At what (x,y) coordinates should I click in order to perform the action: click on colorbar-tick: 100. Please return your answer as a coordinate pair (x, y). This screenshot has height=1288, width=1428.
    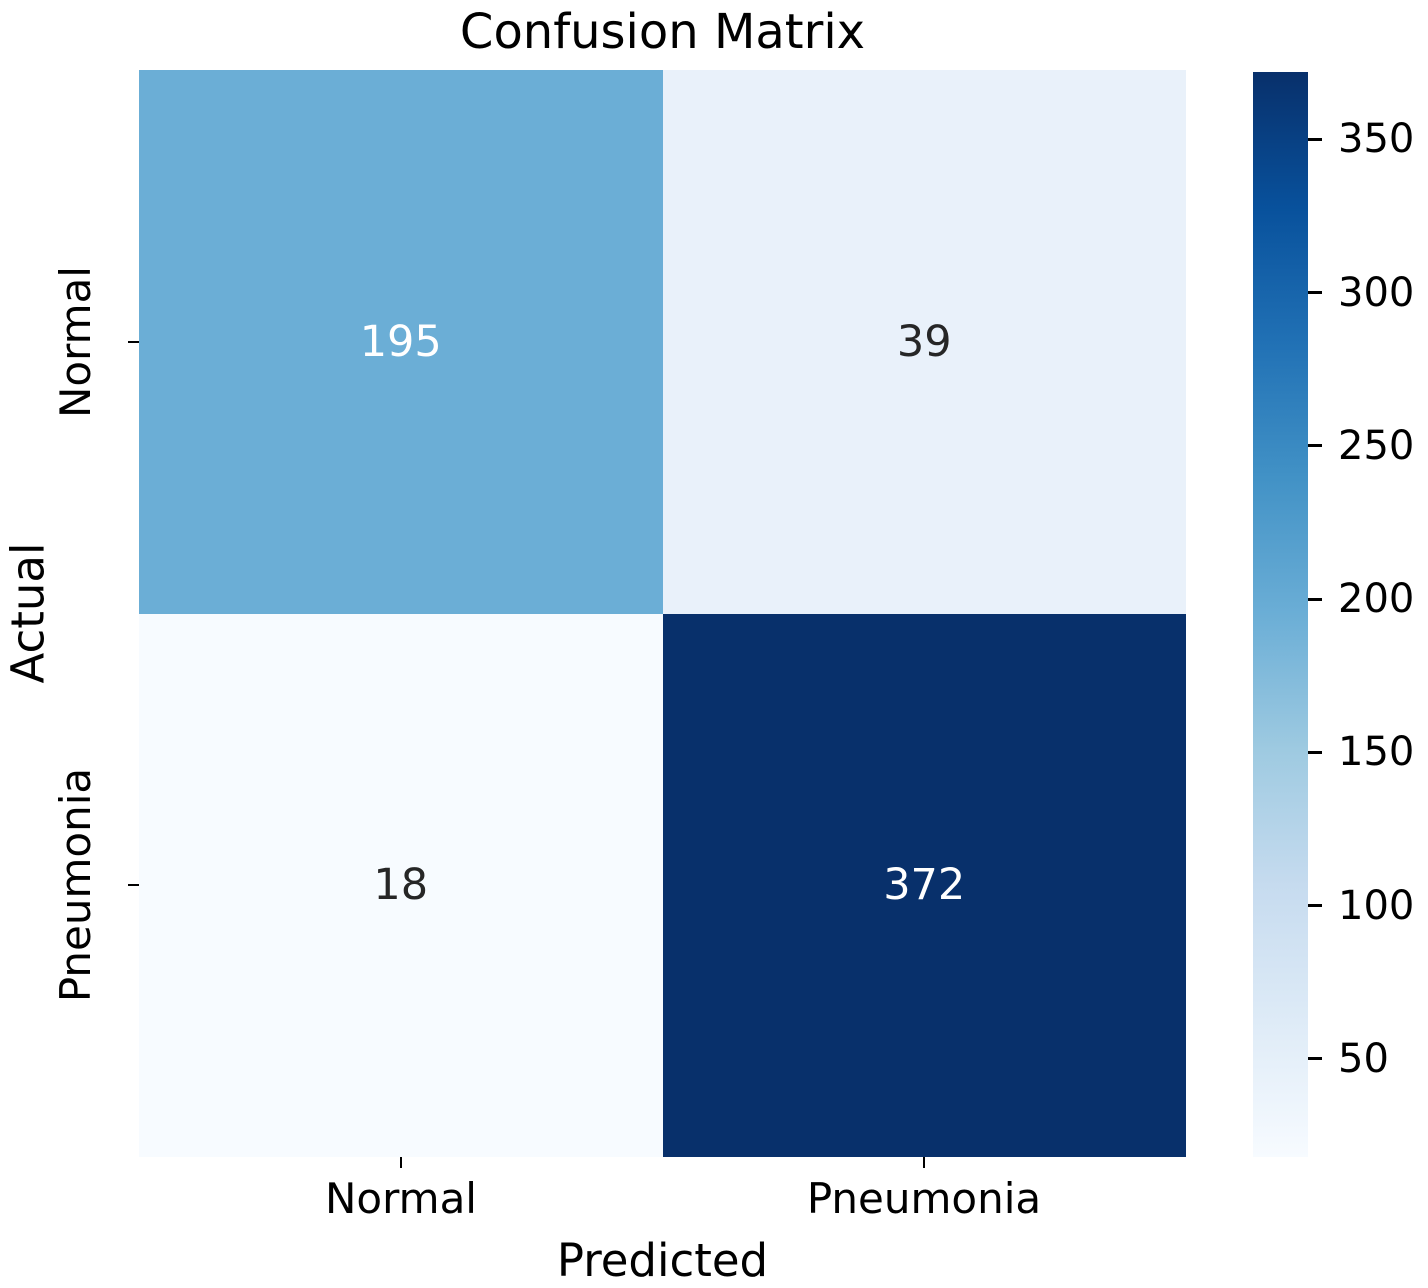
    Looking at the image, I should click on (1361, 906).